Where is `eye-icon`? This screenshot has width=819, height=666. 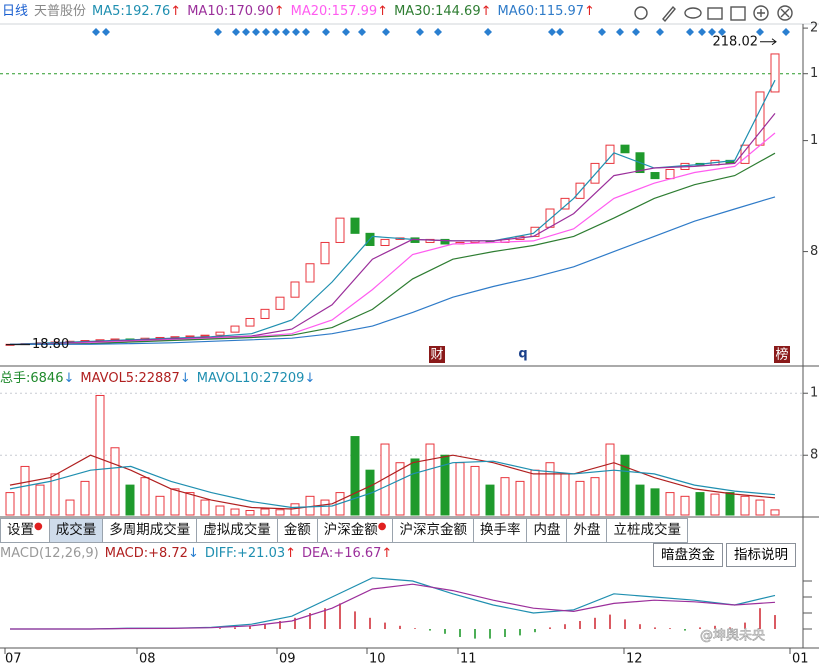
eye-icon is located at coordinates (693, 13).